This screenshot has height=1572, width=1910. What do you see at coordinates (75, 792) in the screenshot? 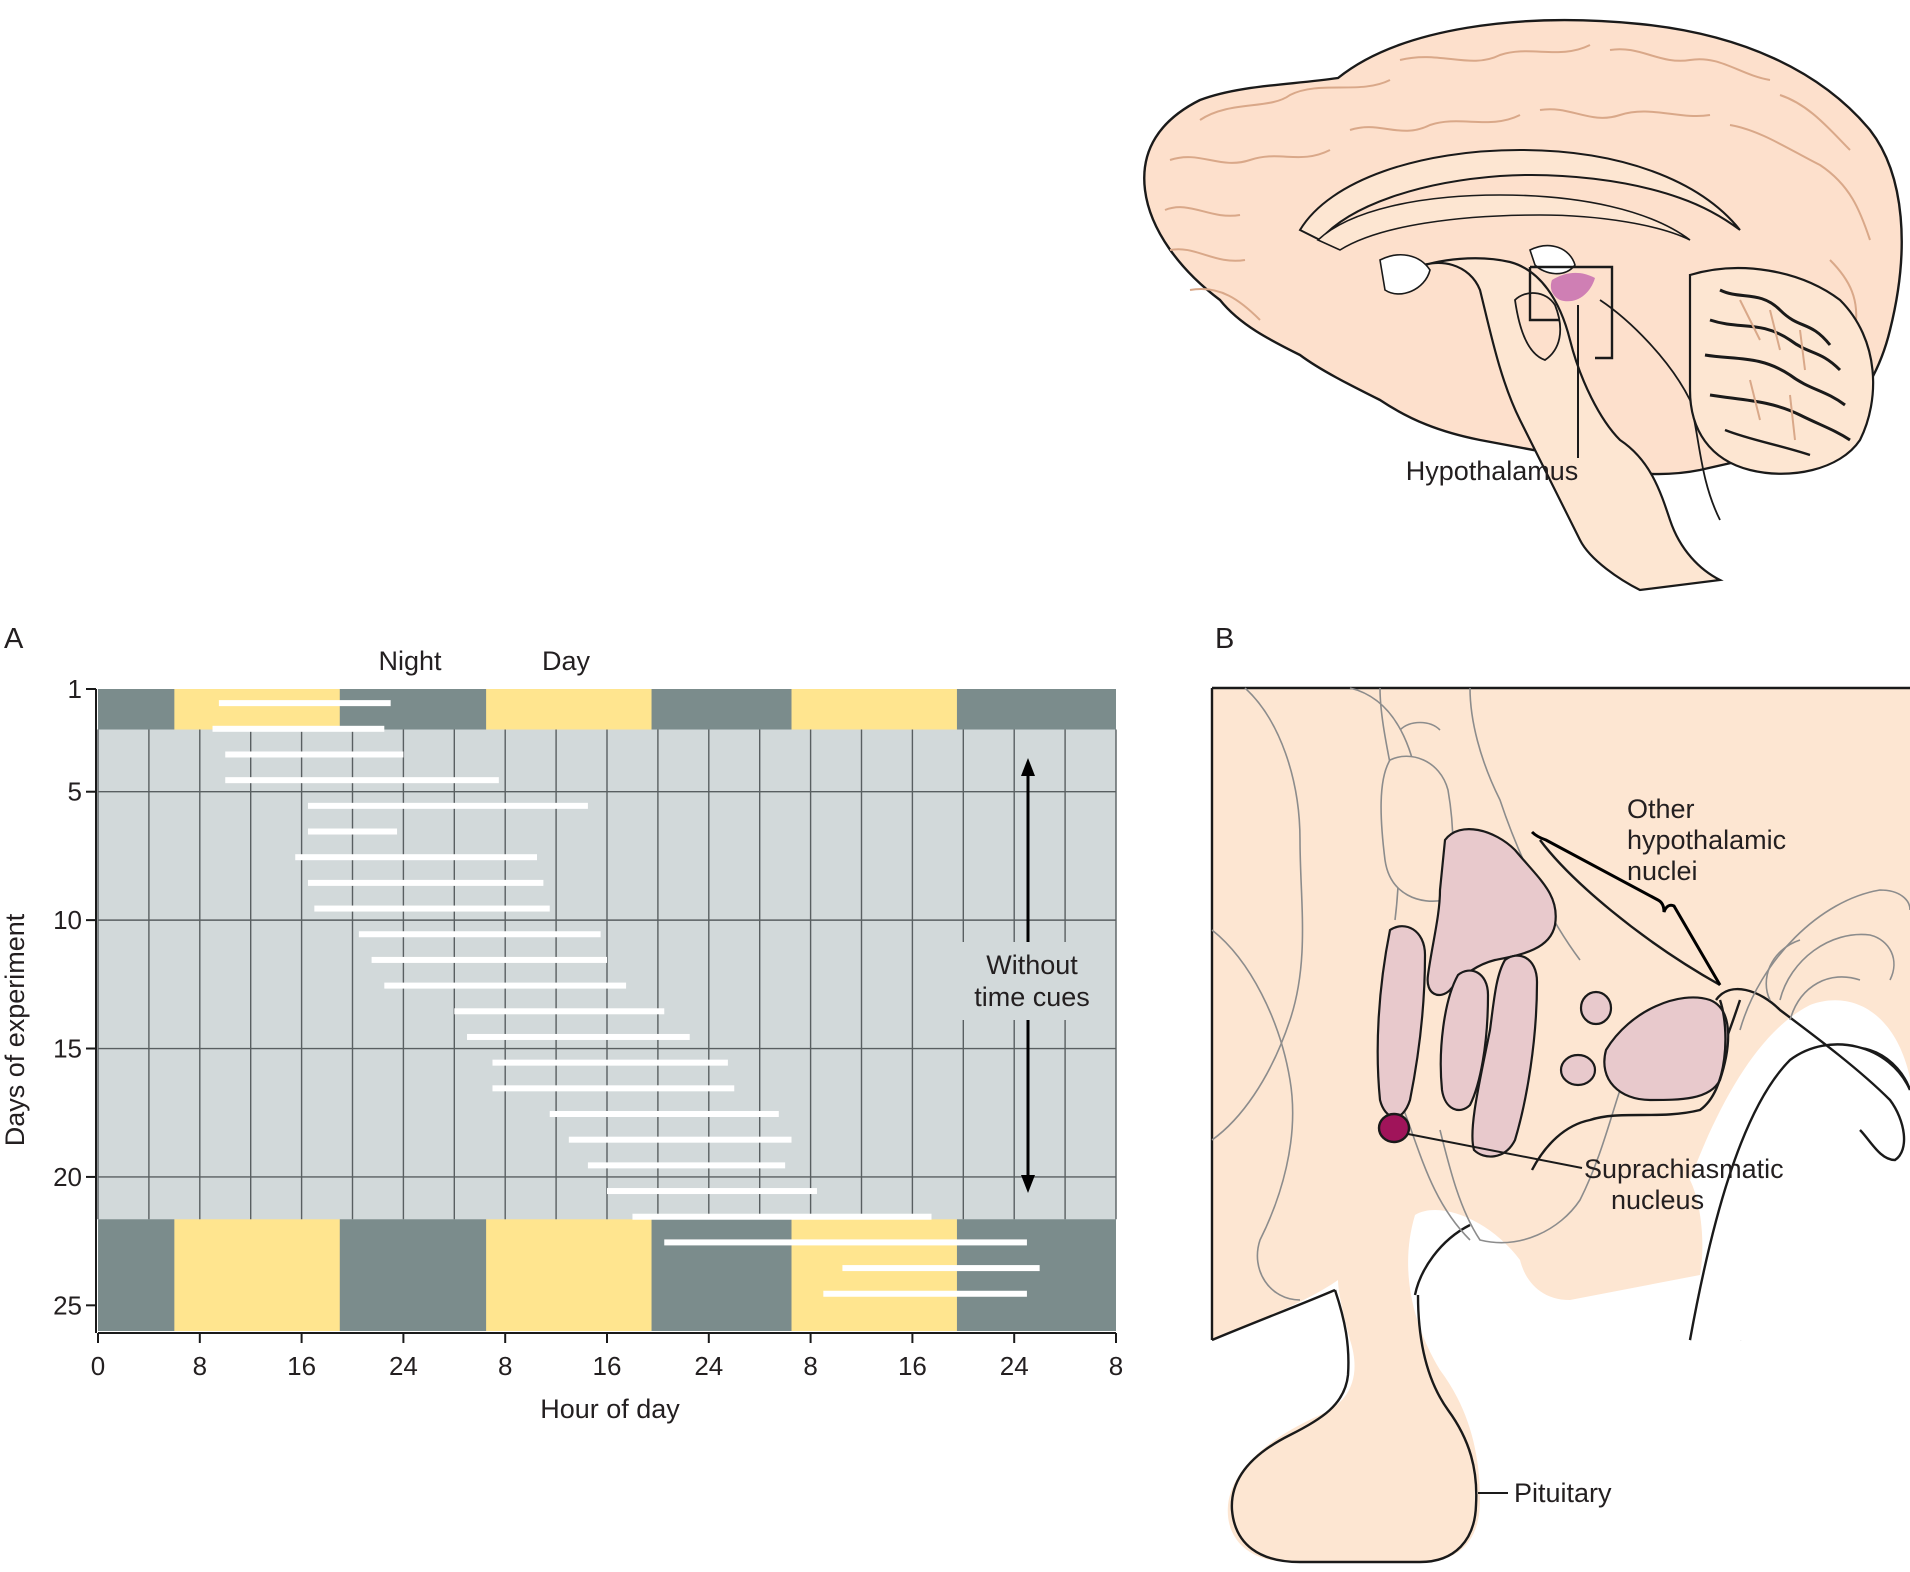
I see `y-tick-label: 5` at bounding box center [75, 792].